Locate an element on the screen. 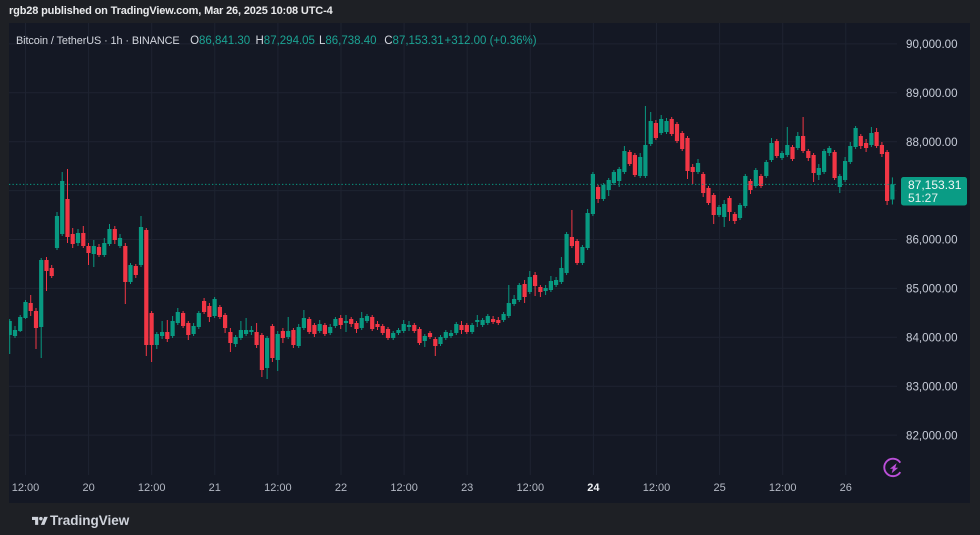  svg-text: 84,000.00 is located at coordinates (932, 338).